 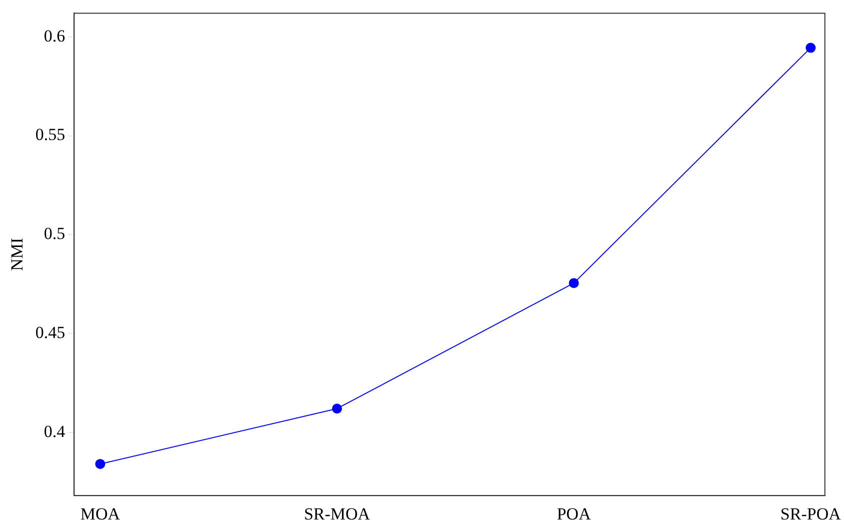 I want to click on x-tick-label: SR-MOA, so click(x=337, y=514).